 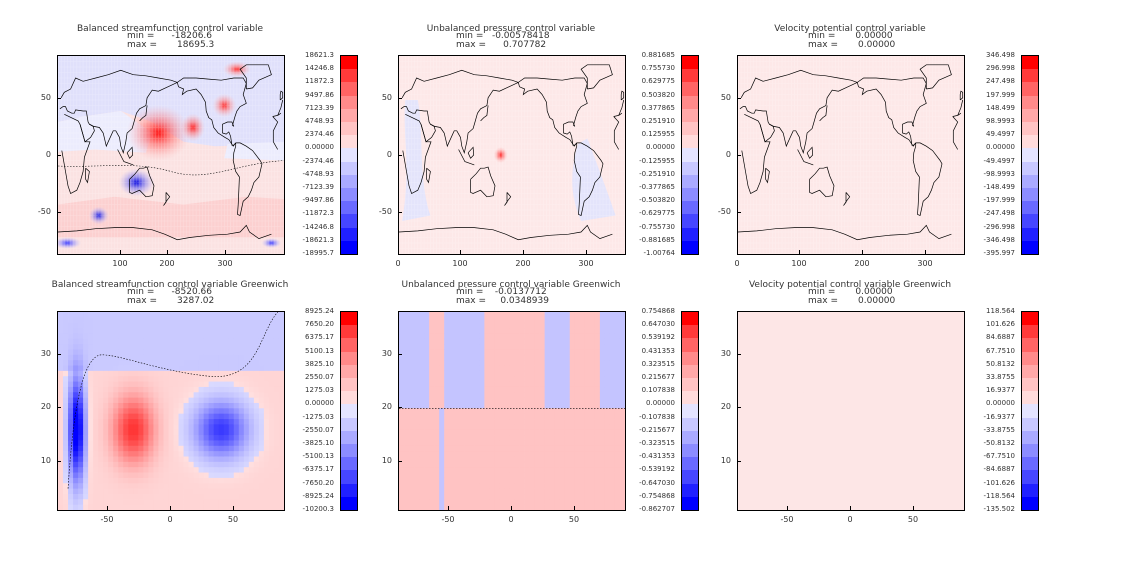 I want to click on colorbar-tick-label: 7650.20, so click(x=319, y=324).